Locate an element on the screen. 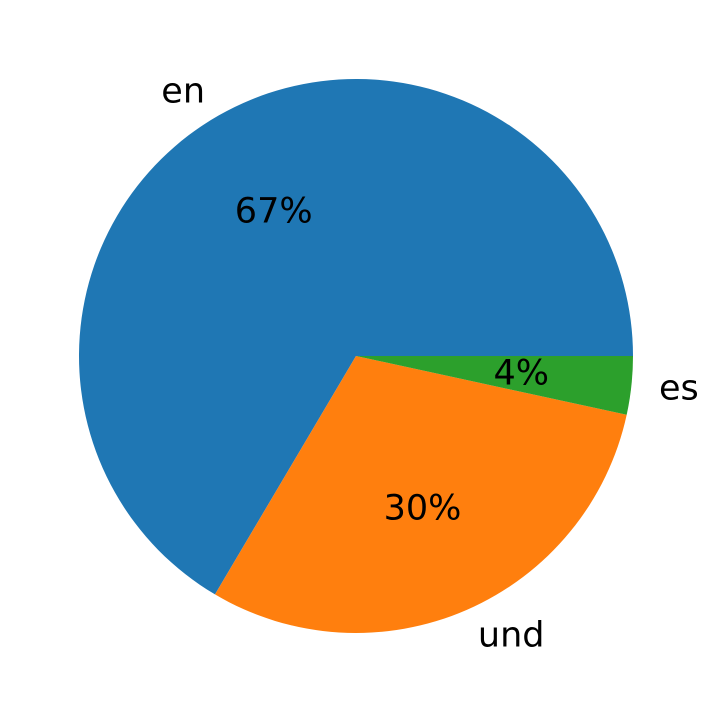  category-label-und: und is located at coordinates (511, 635).